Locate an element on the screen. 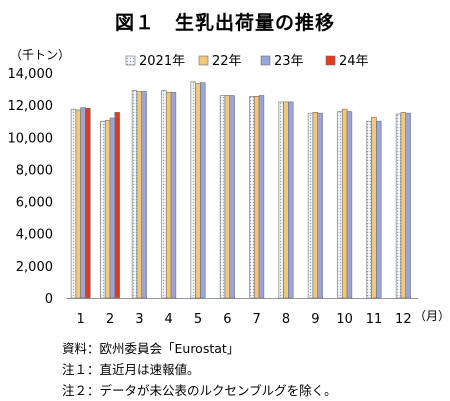 The image size is (450, 401). y-tick-label: 8,000 is located at coordinates (34, 170).